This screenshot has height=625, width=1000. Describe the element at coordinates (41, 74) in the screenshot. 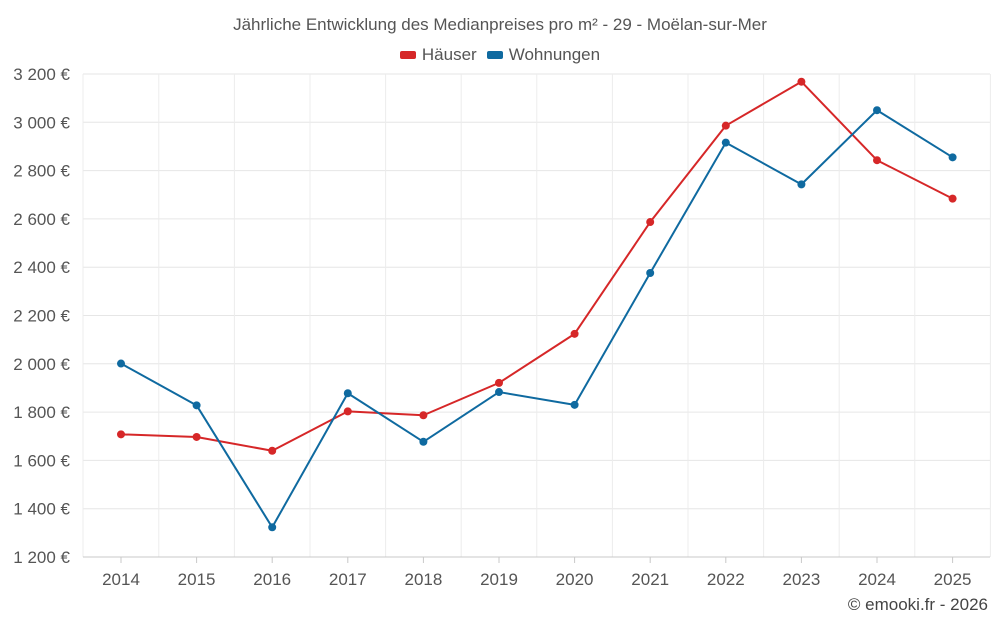

I see `y-tick-label: 3 200 €` at that location.